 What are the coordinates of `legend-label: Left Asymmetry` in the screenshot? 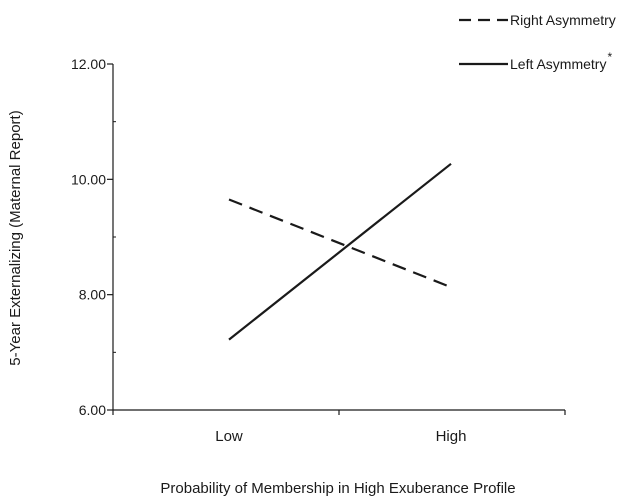 It's located at (558, 64).